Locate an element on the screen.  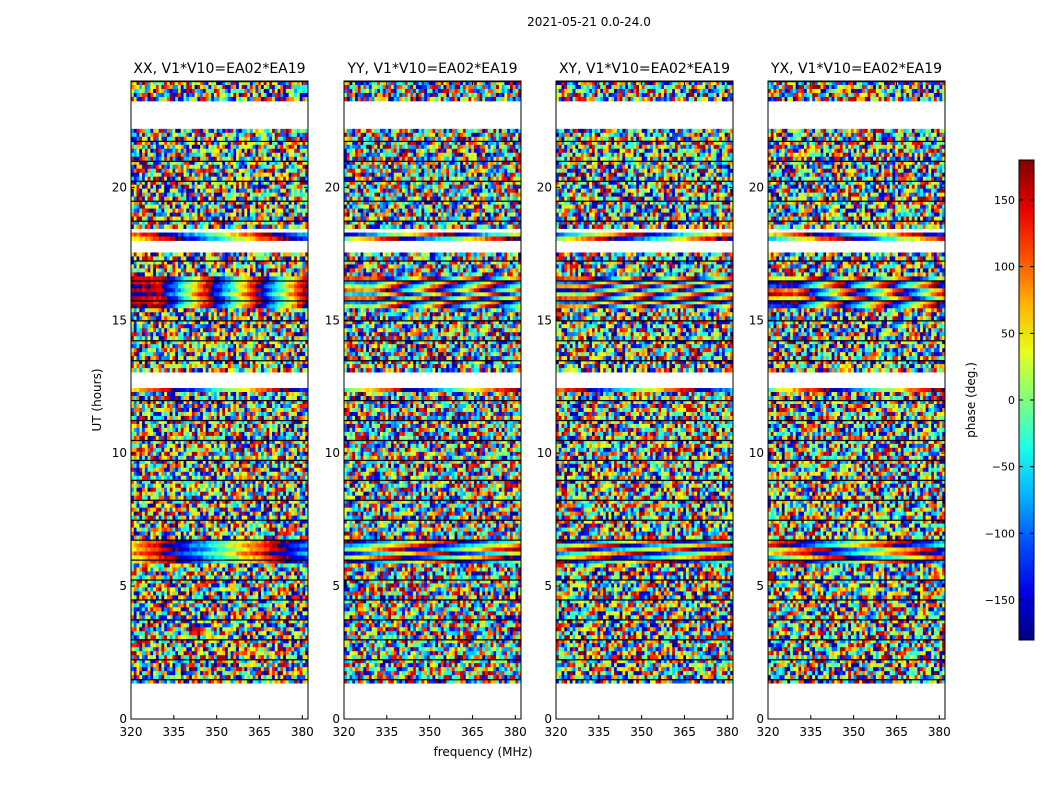
panel-title: YY, V1*V10=EA02*EA19 is located at coordinates (431, 69).